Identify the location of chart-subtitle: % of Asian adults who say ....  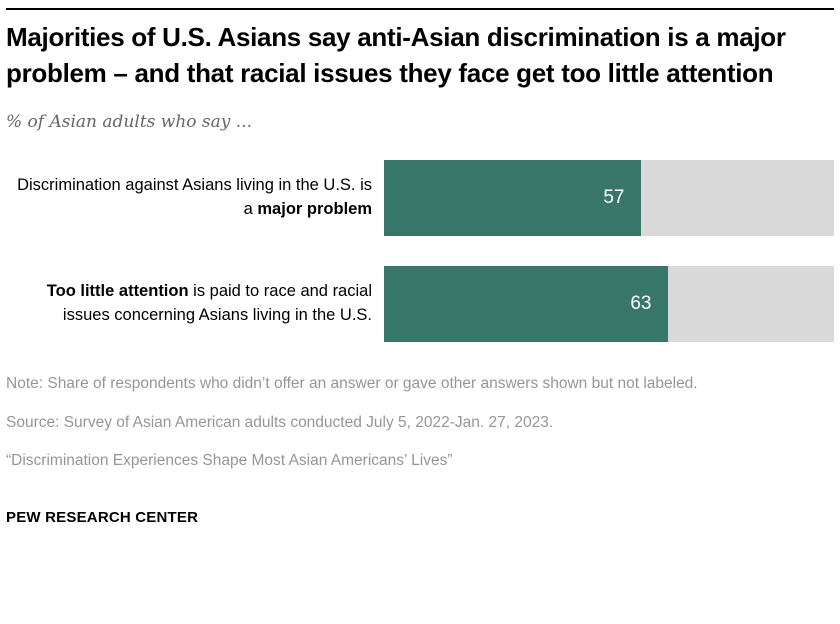
(129, 121).